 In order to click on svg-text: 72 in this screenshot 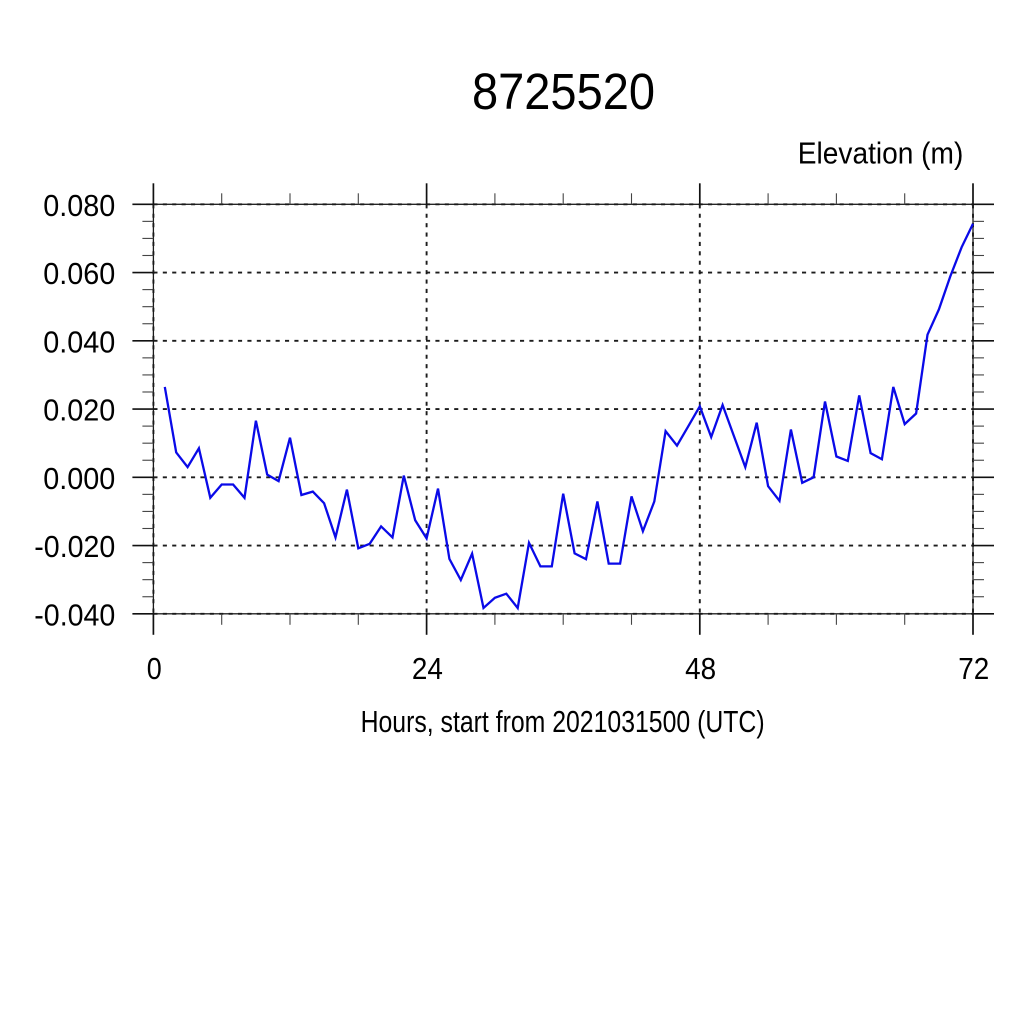, I will do `click(973, 668)`.